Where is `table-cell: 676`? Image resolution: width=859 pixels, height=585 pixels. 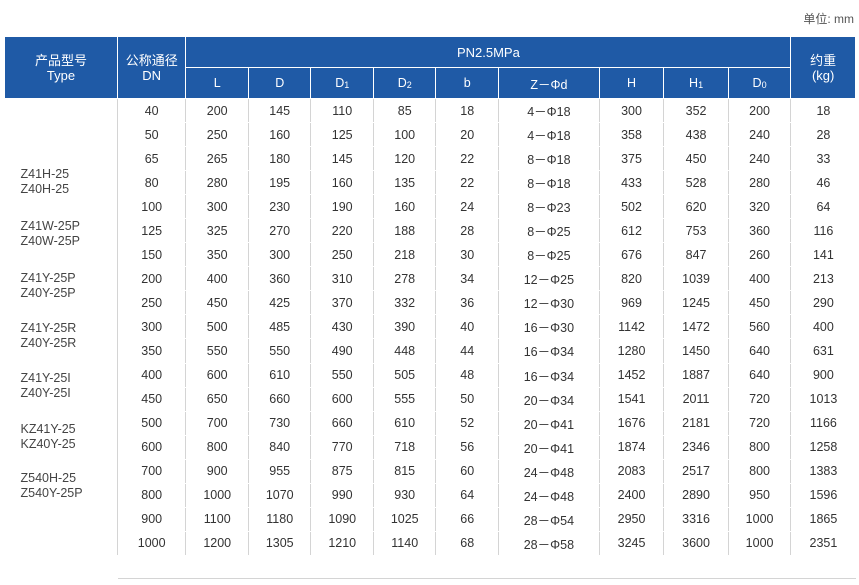
table-cell: 676 is located at coordinates (632, 255).